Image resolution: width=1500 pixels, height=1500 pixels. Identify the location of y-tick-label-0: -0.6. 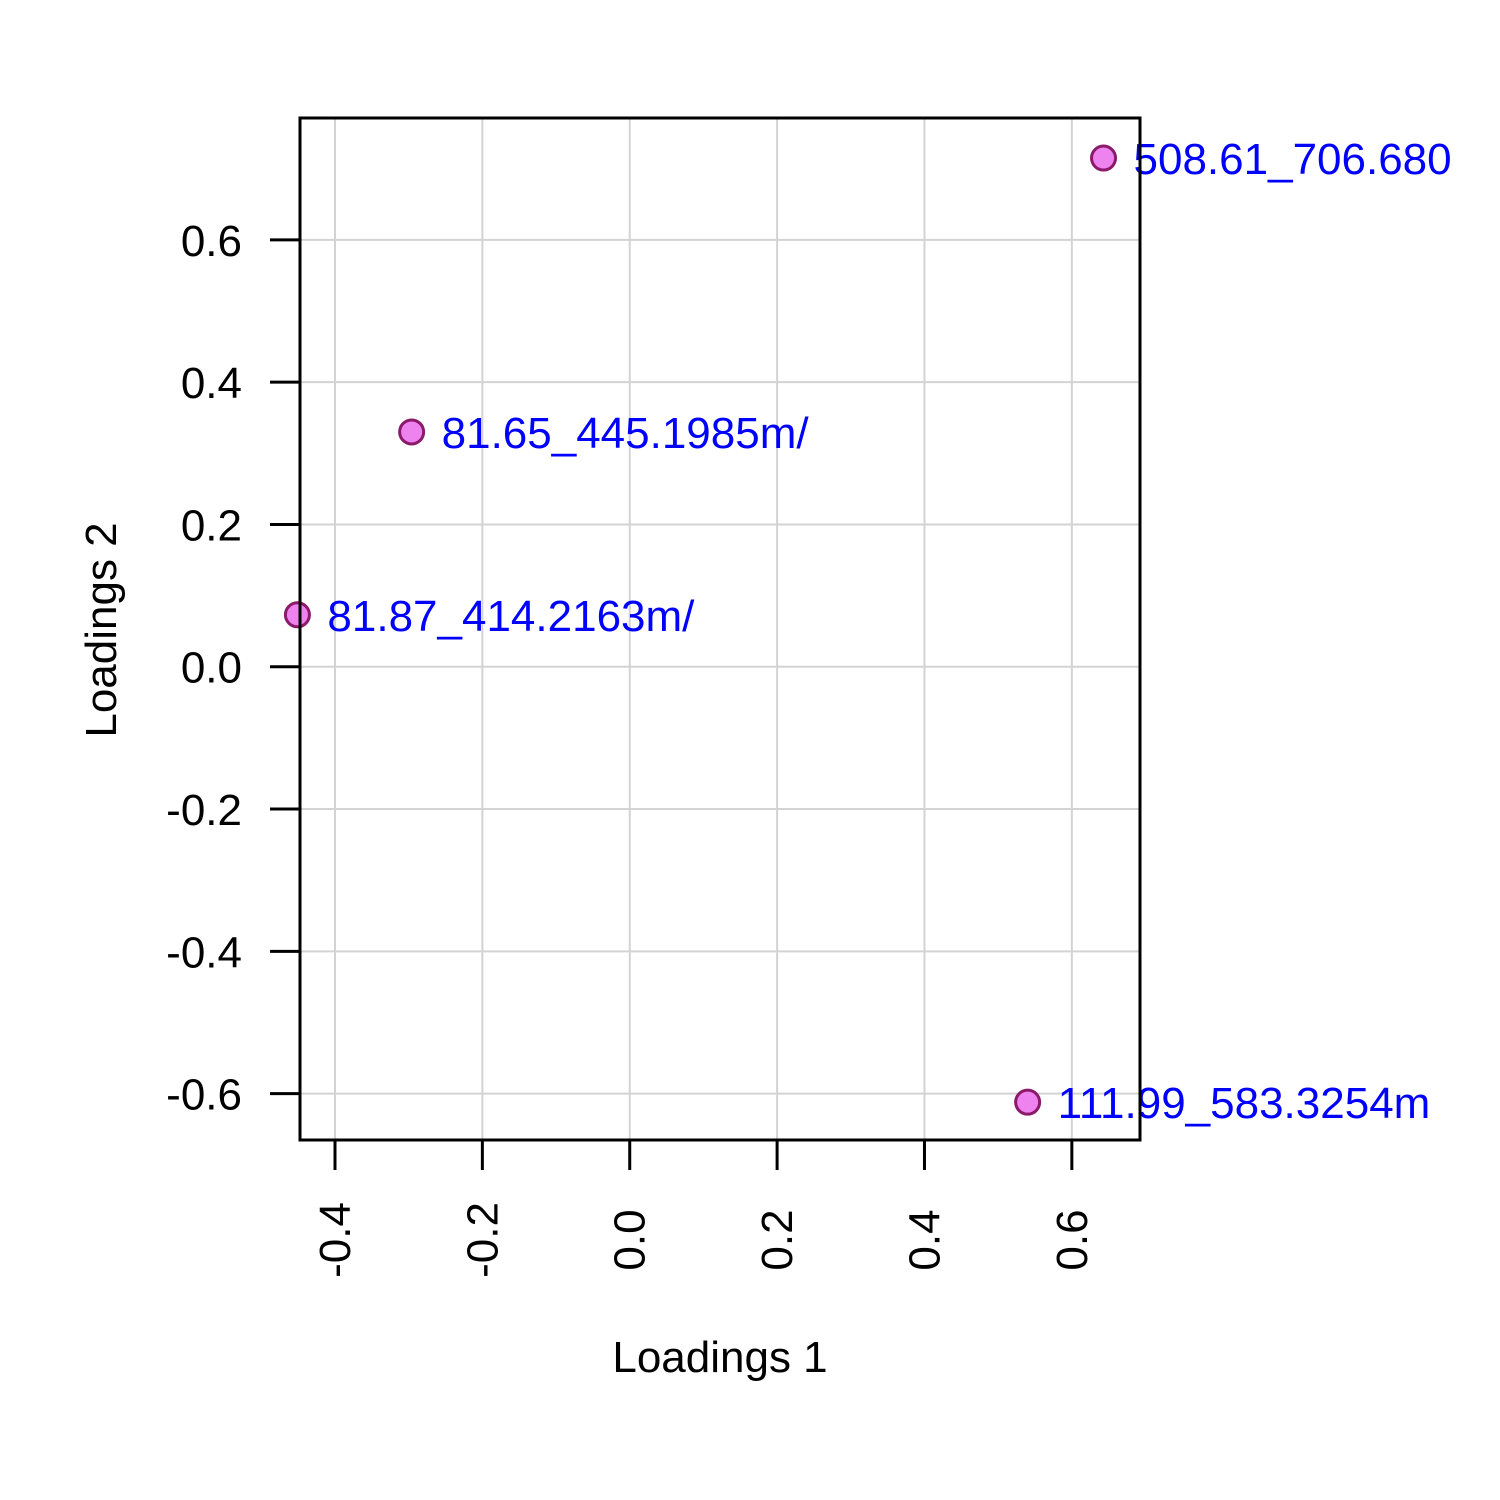
(204, 1095).